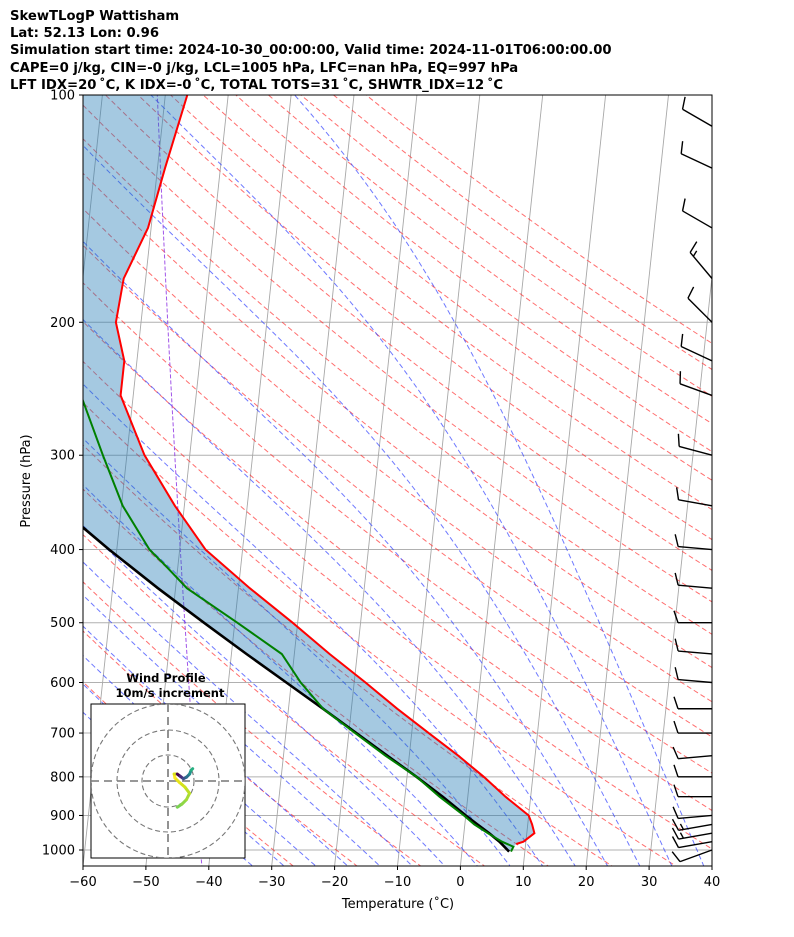 The height and width of the screenshot is (937, 794). What do you see at coordinates (62, 816) in the screenshot?
I see `y-tick-label: 900` at bounding box center [62, 816].